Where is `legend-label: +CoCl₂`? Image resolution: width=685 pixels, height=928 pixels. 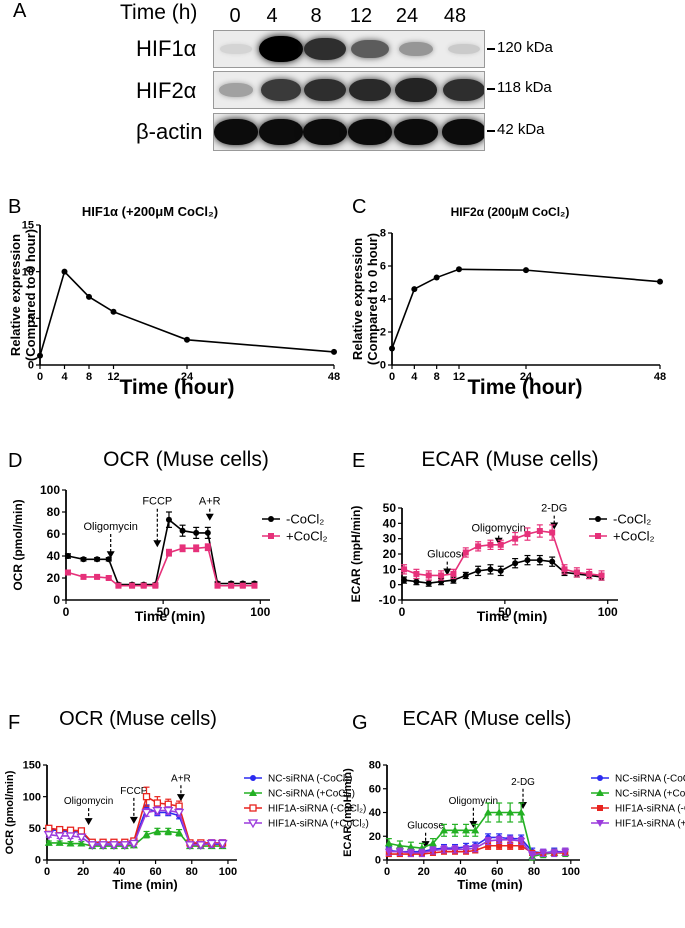 legend-label: +CoCl₂ is located at coordinates (634, 535).